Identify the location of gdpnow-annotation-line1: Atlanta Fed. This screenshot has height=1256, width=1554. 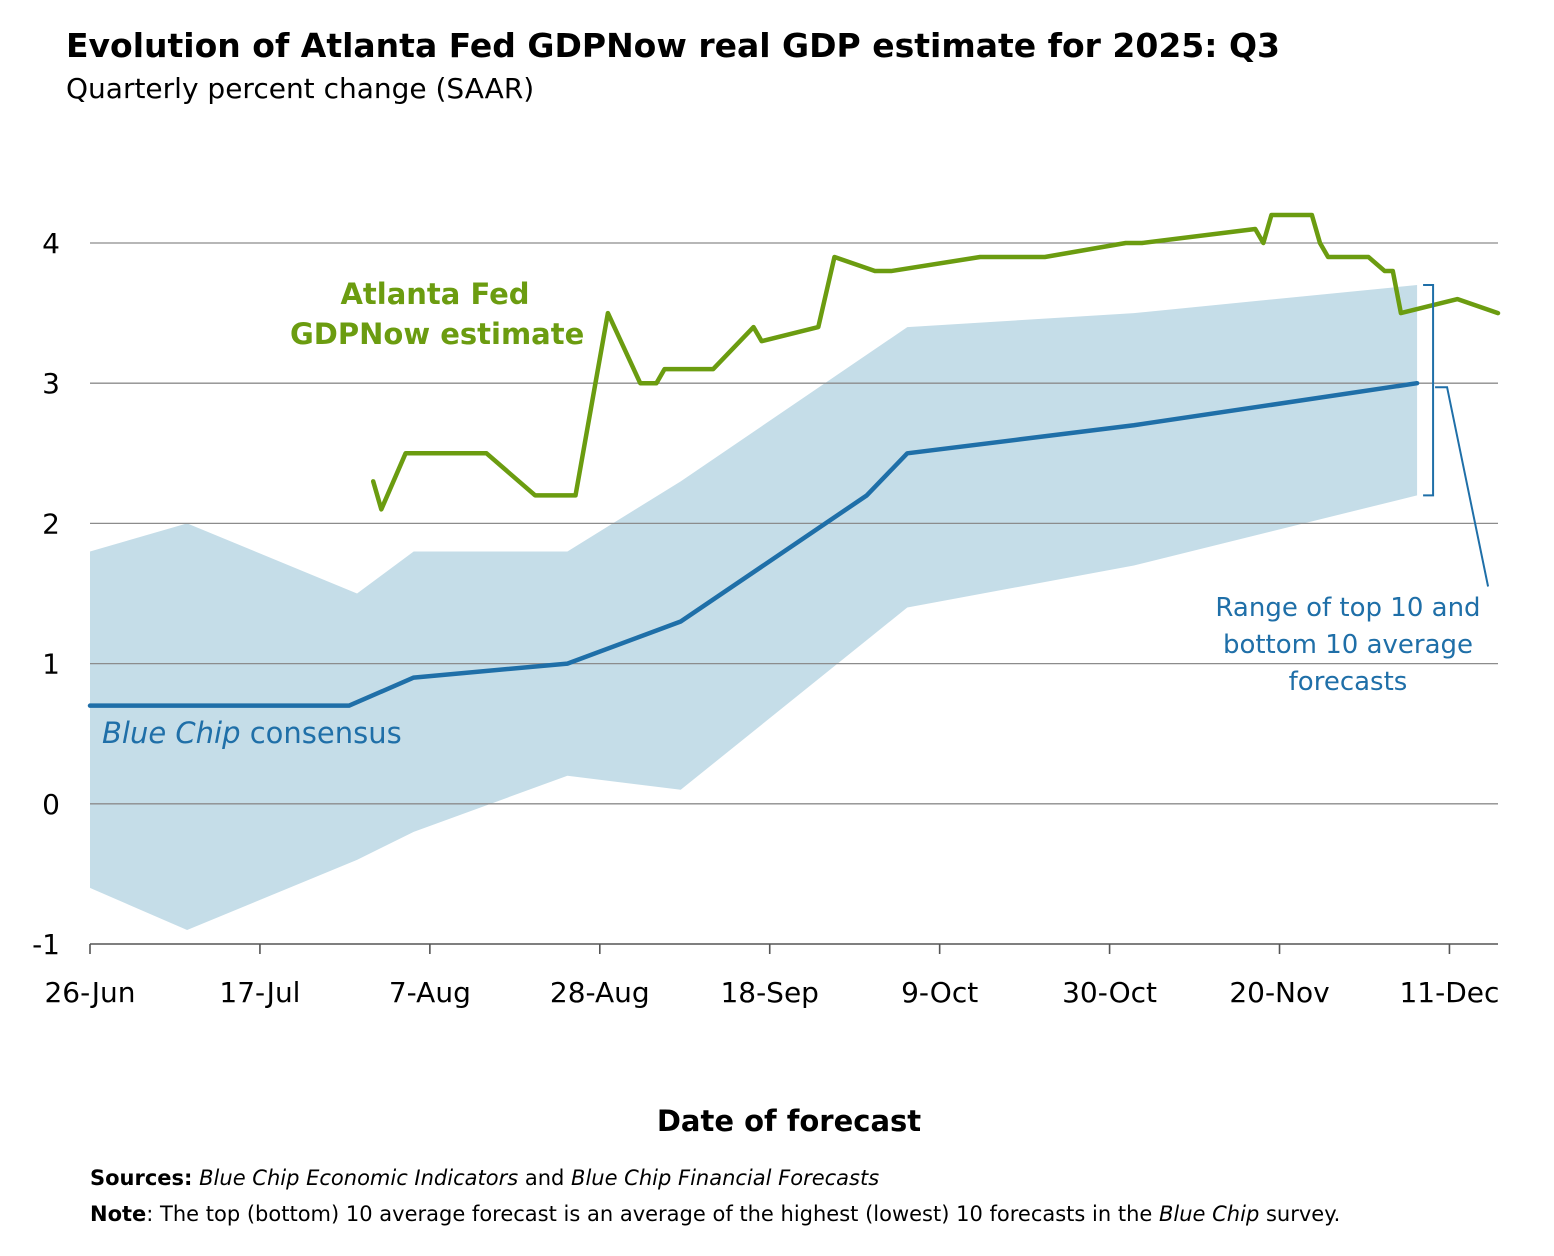
(435, 294).